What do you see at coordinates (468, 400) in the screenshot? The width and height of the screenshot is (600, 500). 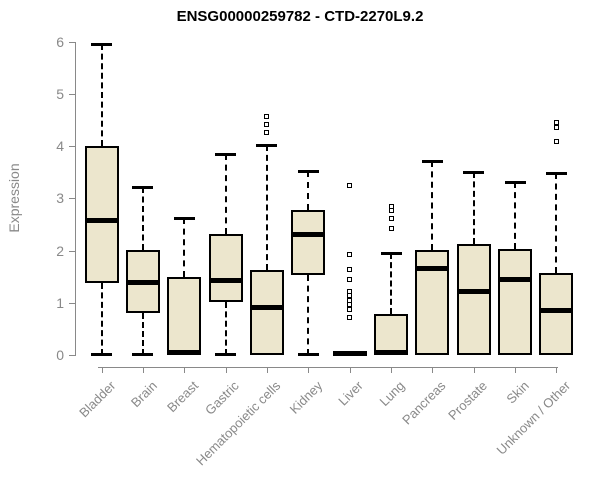 I see `x-tick-label-prostate: Prostate` at bounding box center [468, 400].